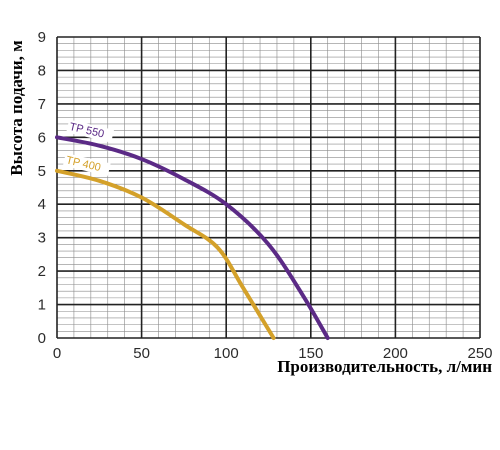 The height and width of the screenshot is (450, 500). What do you see at coordinates (42, 171) in the screenshot?
I see `y-tick-label: 5` at bounding box center [42, 171].